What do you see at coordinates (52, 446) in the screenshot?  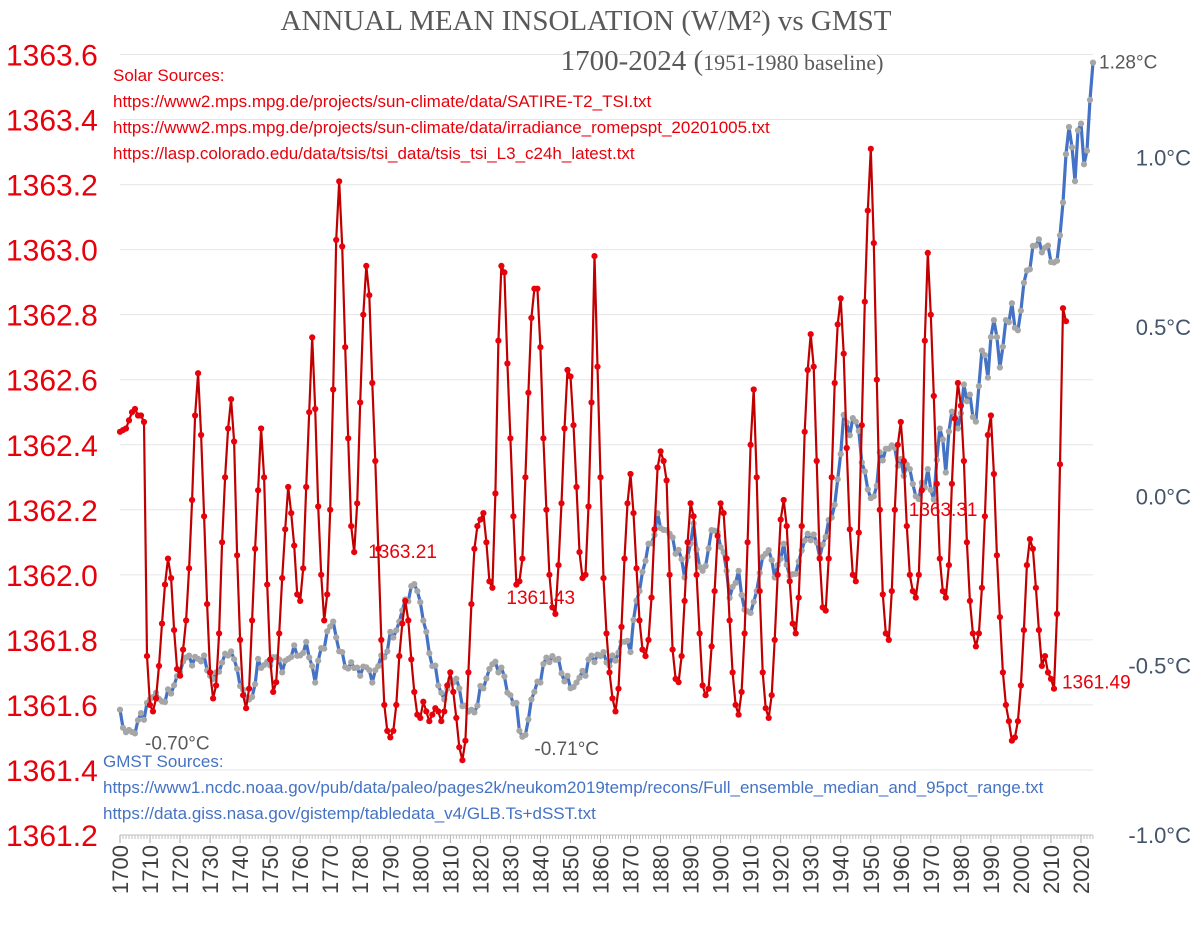 I see `left-tick-label: 1362.4` at bounding box center [52, 446].